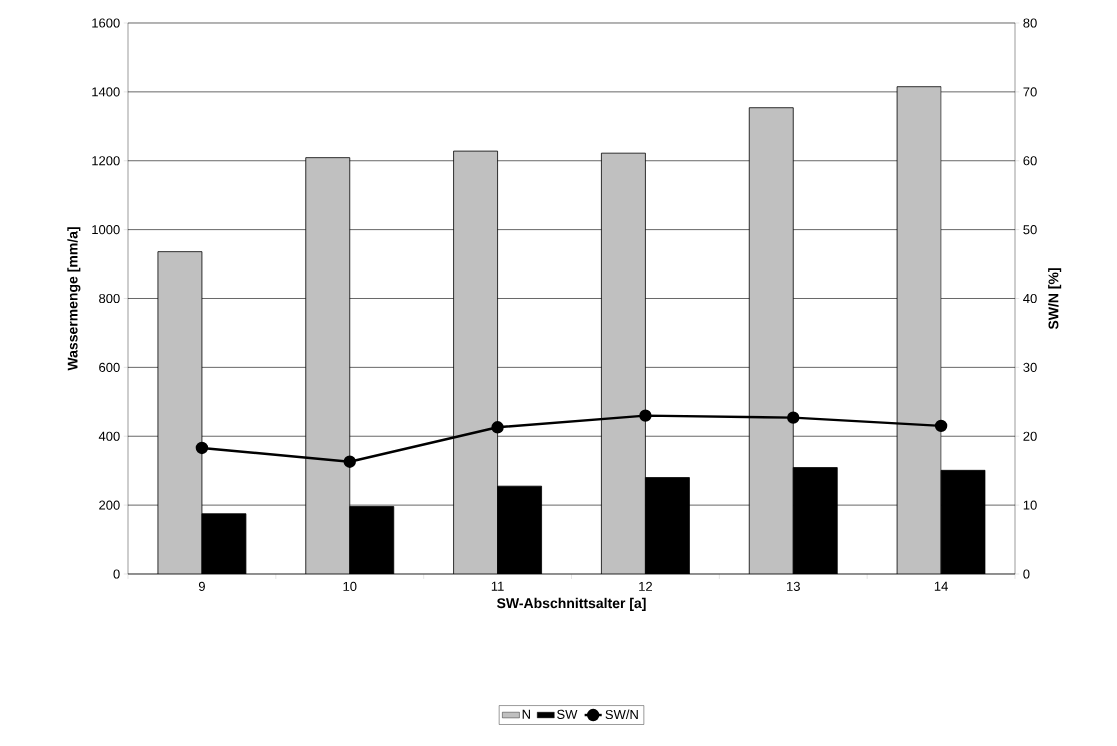 Image resolution: width=1117 pixels, height=746 pixels. What do you see at coordinates (1030, 92) in the screenshot?
I see `y2-tick-label: 70` at bounding box center [1030, 92].